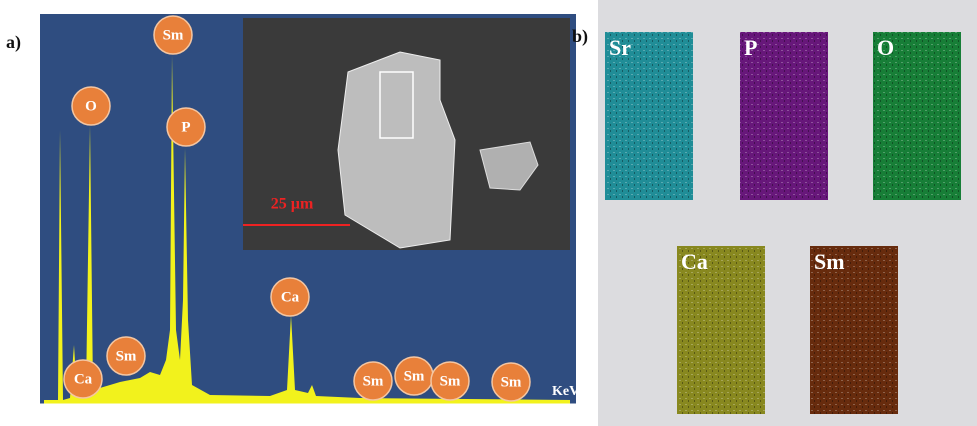  I want to click on peak-label: P, so click(186, 127).